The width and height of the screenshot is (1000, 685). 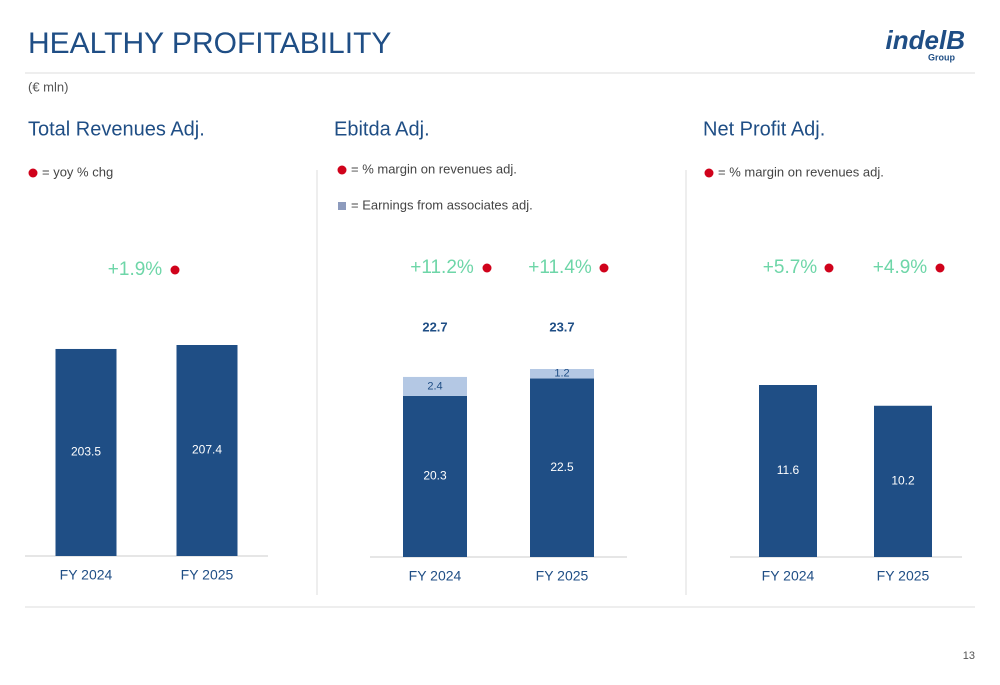 What do you see at coordinates (790, 267) in the screenshot?
I see `annotation: +5.7%` at bounding box center [790, 267].